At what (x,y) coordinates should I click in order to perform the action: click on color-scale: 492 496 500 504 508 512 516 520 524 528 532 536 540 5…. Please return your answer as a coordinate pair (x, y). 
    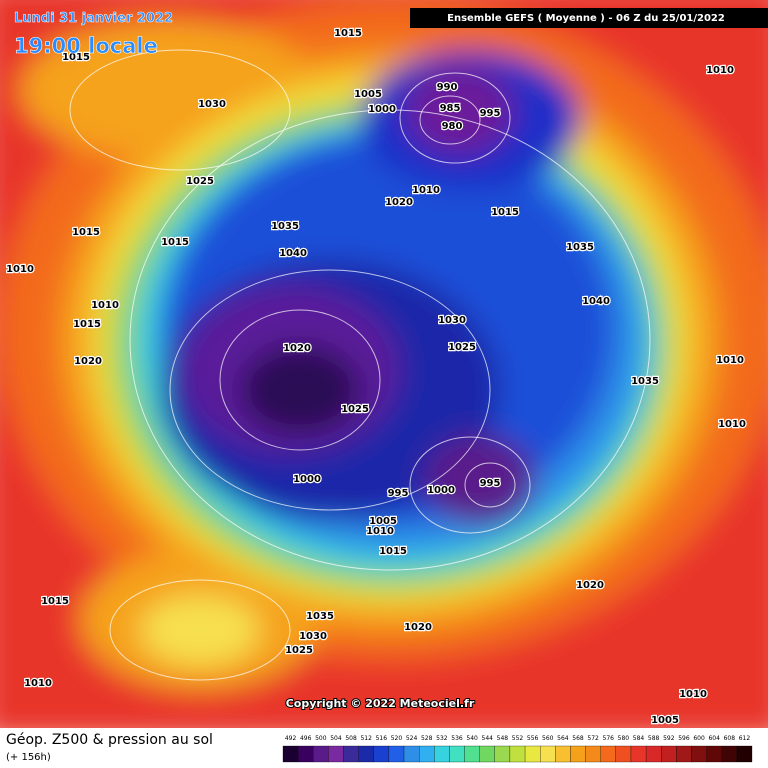
    Looking at the image, I should click on (517, 749).